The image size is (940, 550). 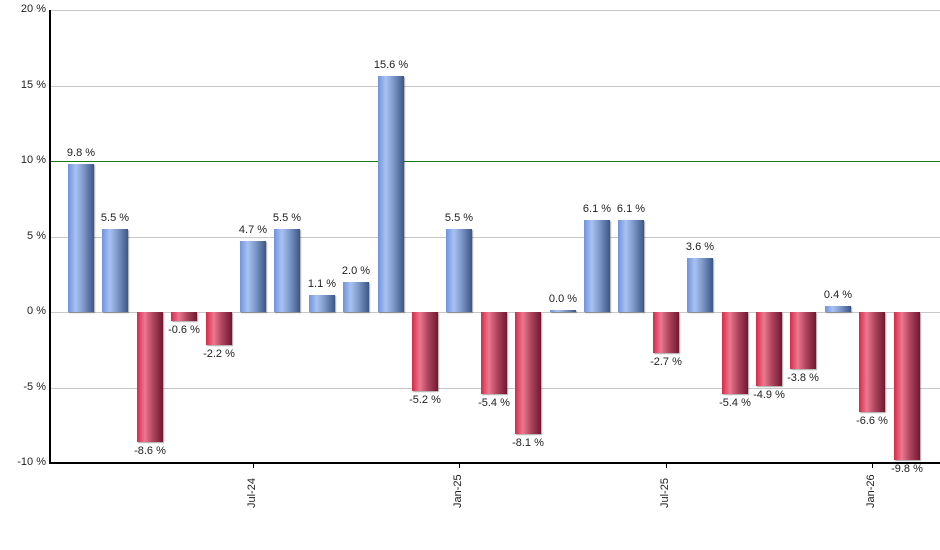 What do you see at coordinates (769, 395) in the screenshot?
I see `bar-value-label: -4.9 %` at bounding box center [769, 395].